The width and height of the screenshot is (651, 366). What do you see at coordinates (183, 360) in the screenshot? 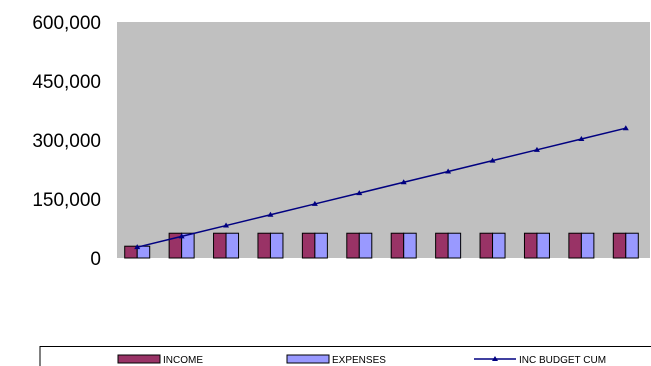
I see `legend-label-income: INCOME` at bounding box center [183, 360].